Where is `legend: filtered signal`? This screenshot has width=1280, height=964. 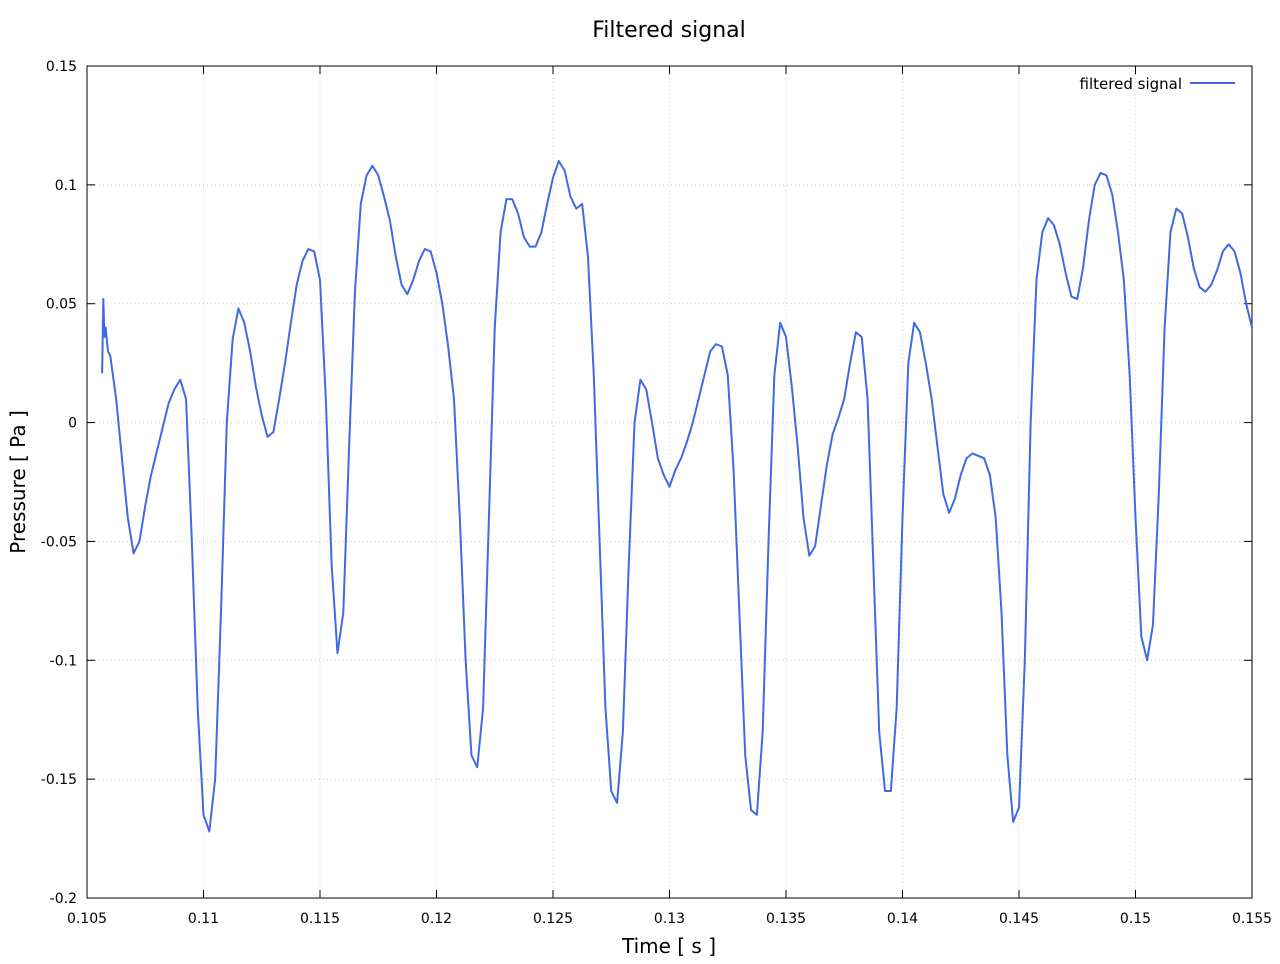 legend: filtered signal is located at coordinates (1157, 84).